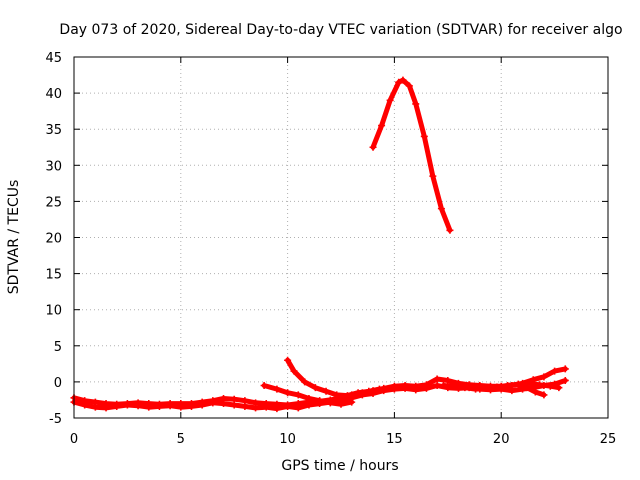 This screenshot has width=640, height=480. What do you see at coordinates (287, 439) in the screenshot?
I see `x-tick-label: 10` at bounding box center [287, 439].